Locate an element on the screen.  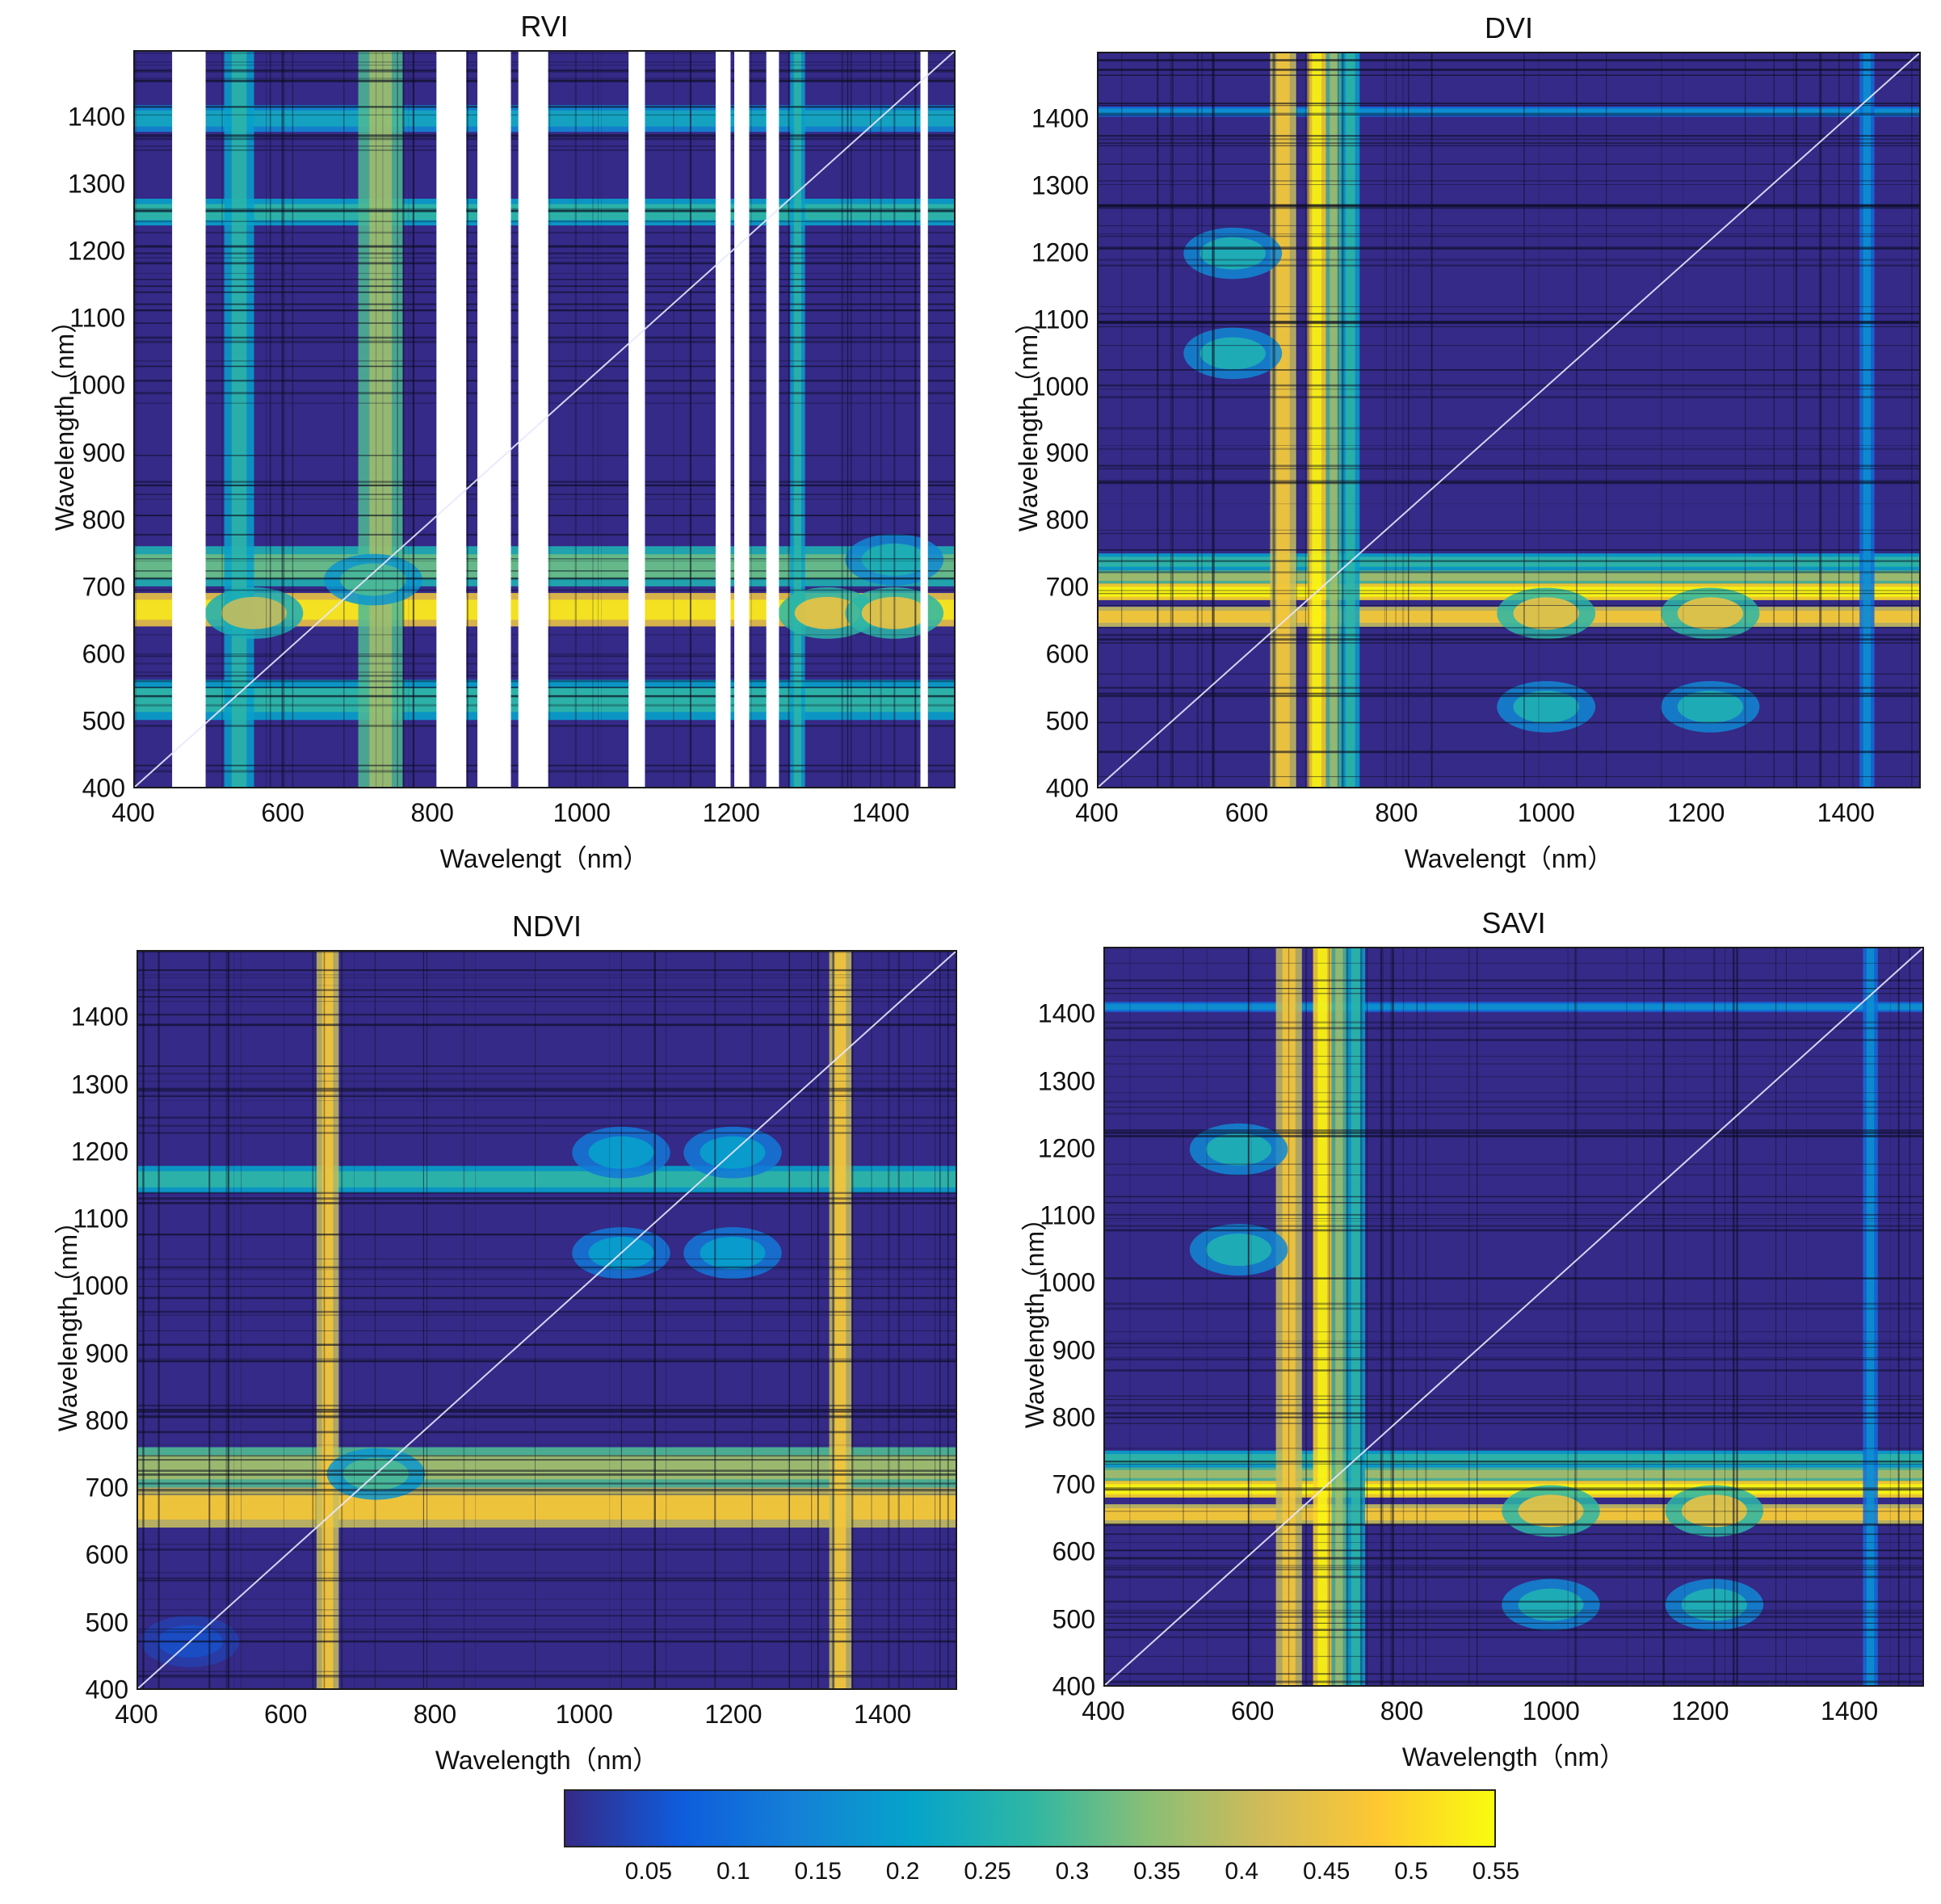
x-axis-label: Wavelength（nm） is located at coordinates (1513, 1757).